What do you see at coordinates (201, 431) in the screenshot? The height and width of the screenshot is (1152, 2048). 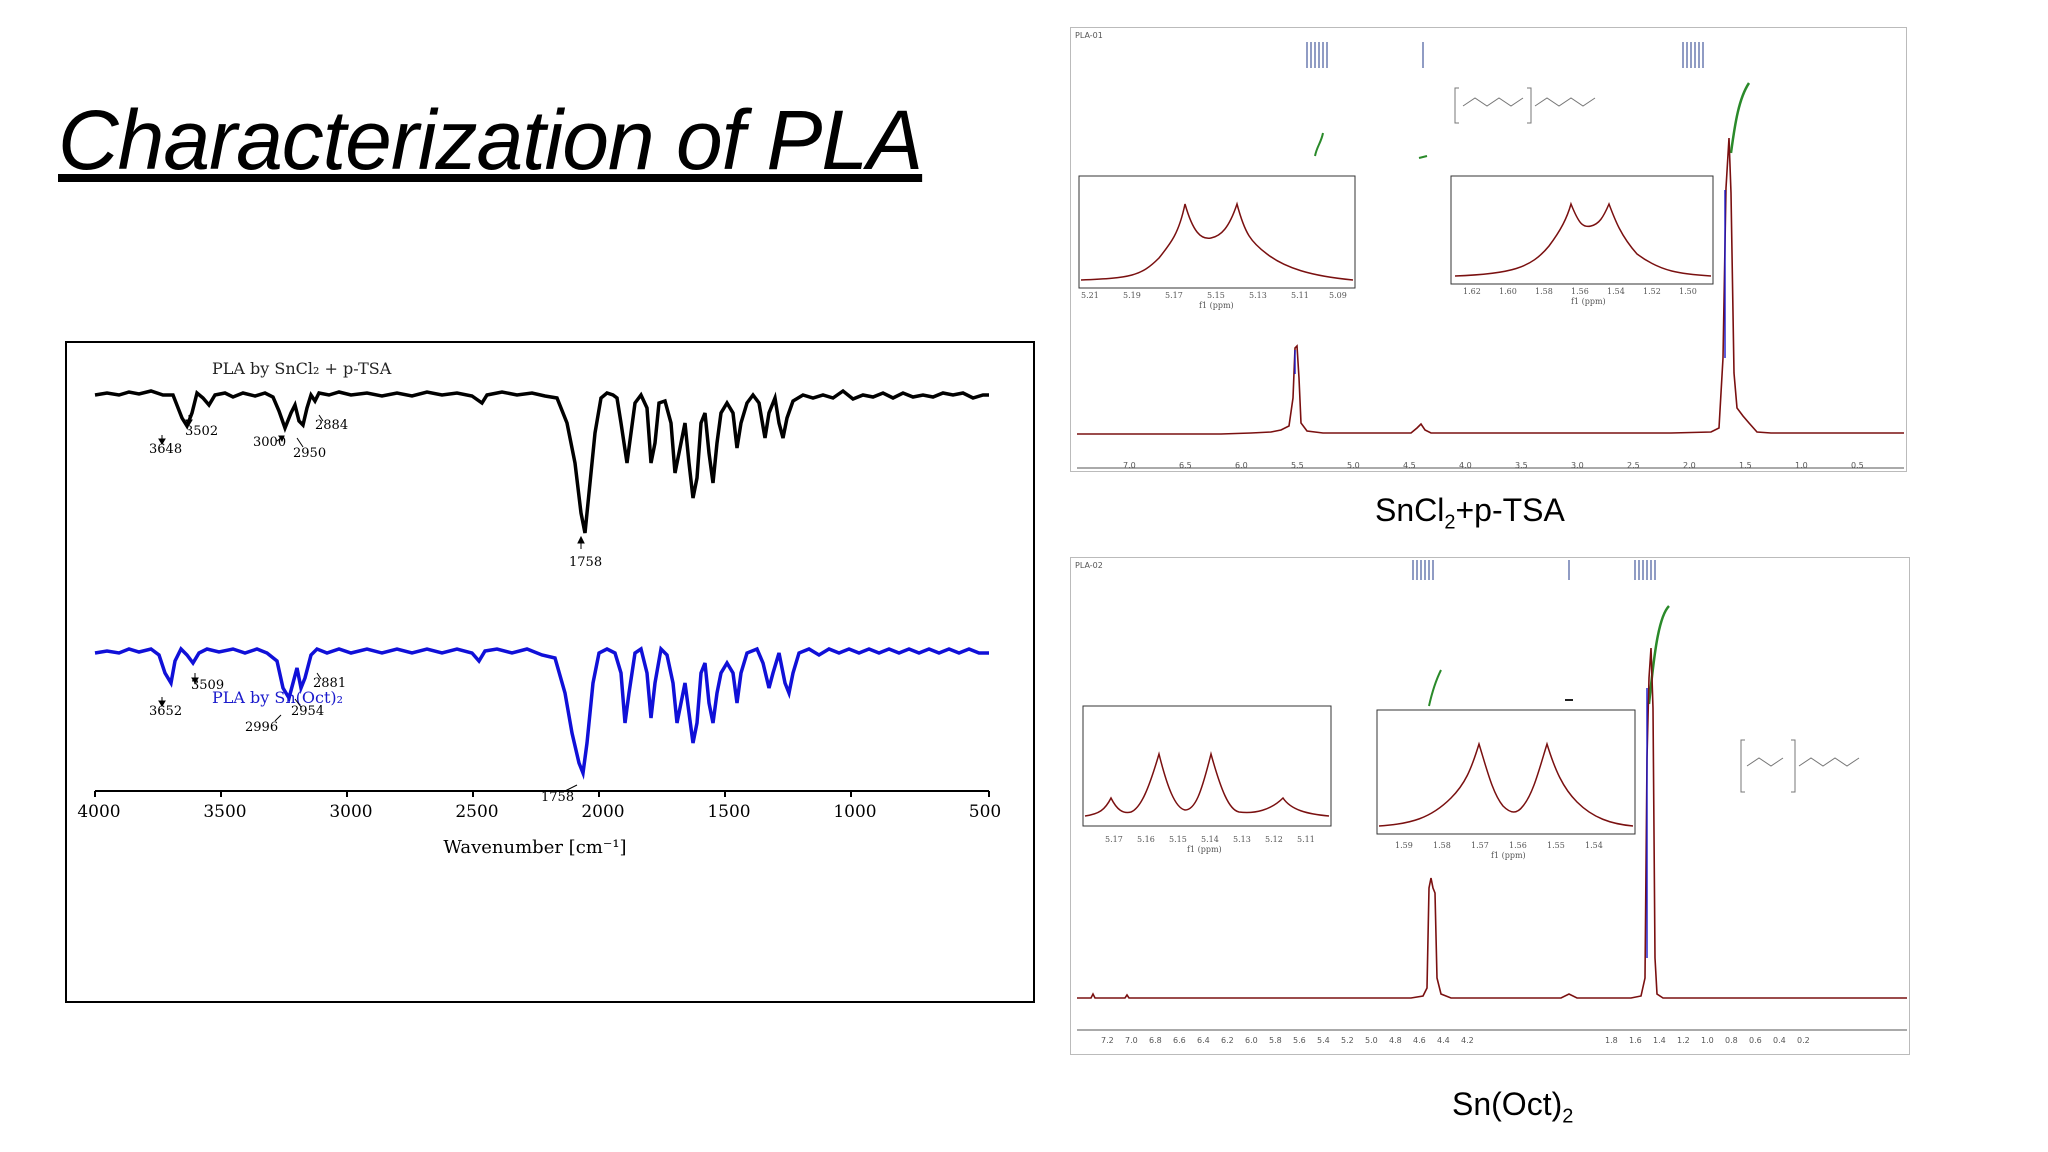 I see `black-peak-label-3502: 3502` at bounding box center [201, 431].